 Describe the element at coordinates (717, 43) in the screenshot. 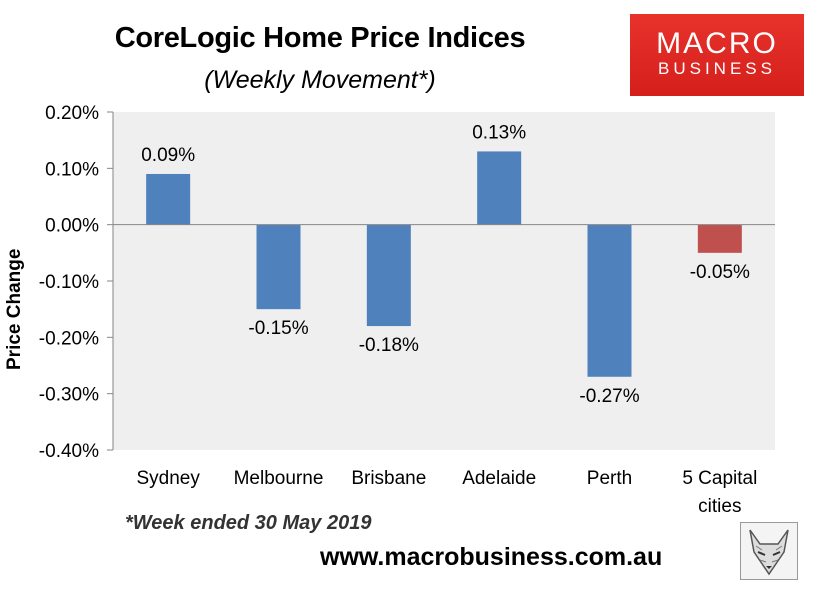

I see `logo-line-1: MACRO` at that location.